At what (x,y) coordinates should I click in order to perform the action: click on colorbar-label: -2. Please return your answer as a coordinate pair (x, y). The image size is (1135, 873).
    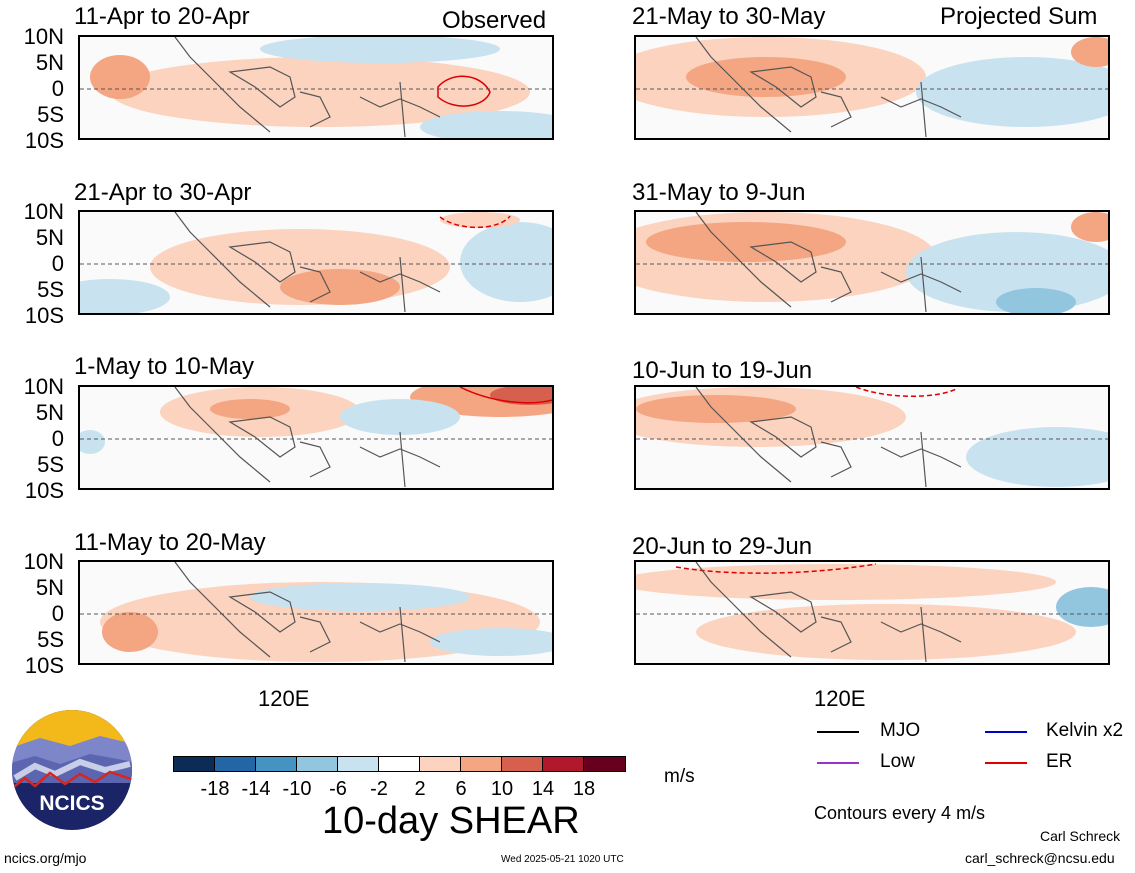
    Looking at the image, I should click on (379, 789).